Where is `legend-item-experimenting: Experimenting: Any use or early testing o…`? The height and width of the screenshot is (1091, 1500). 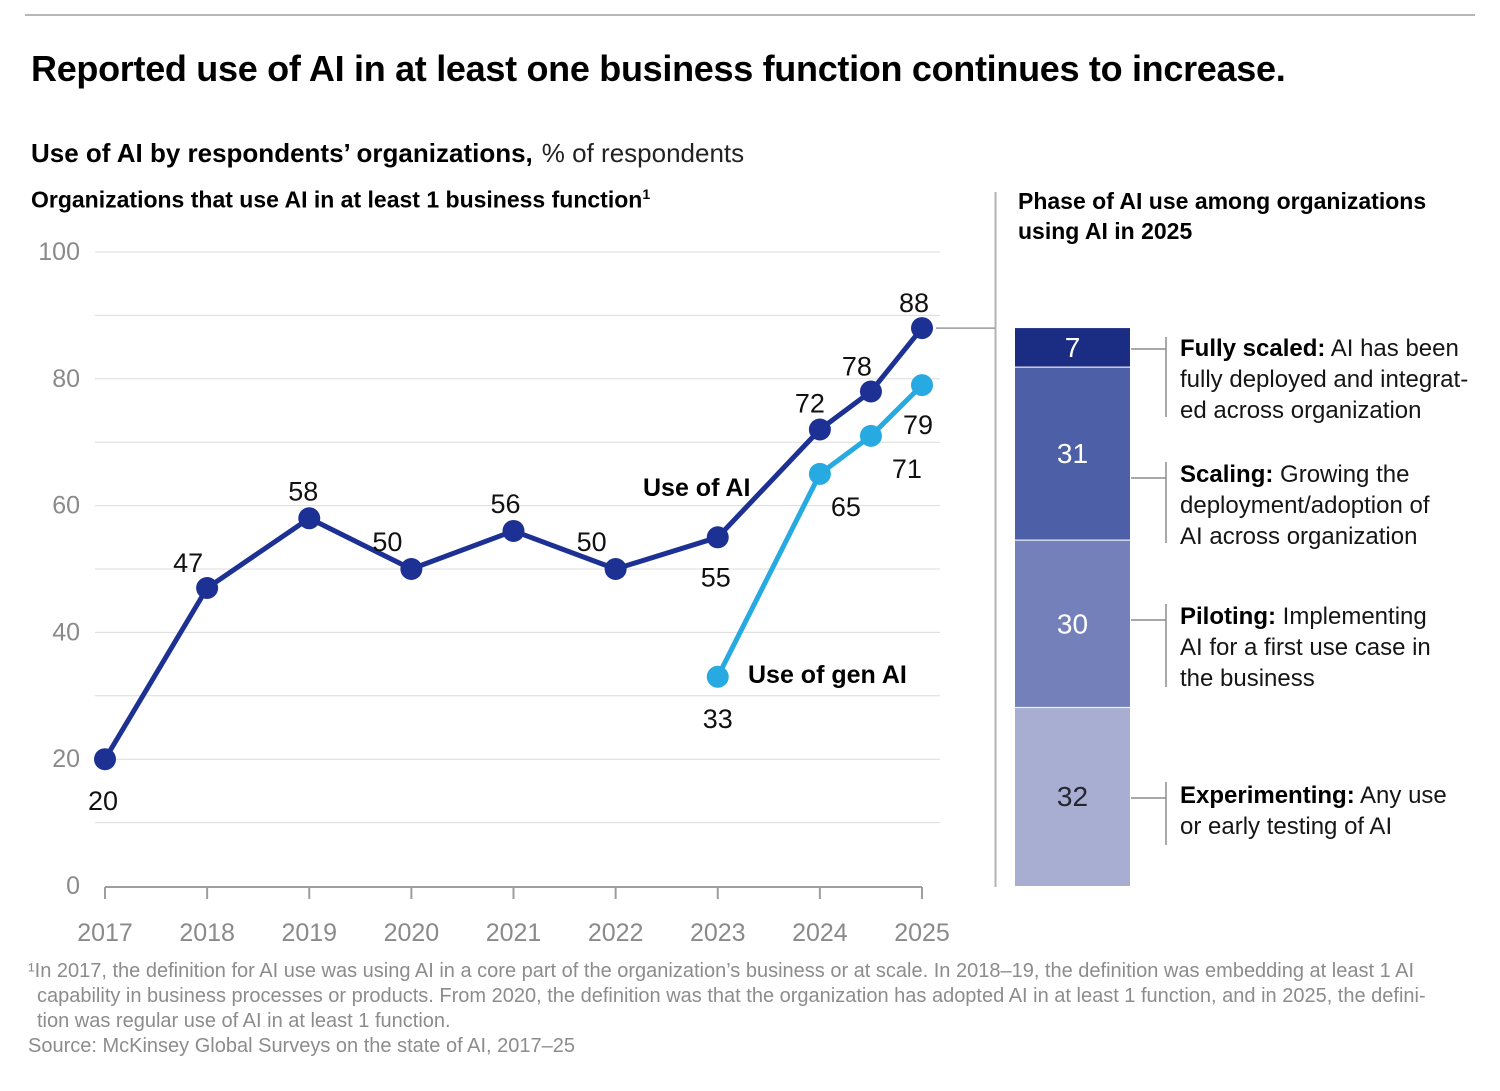
legend-item-experimenting: Experimenting: Any use or early testing o… is located at coordinates (1313, 811).